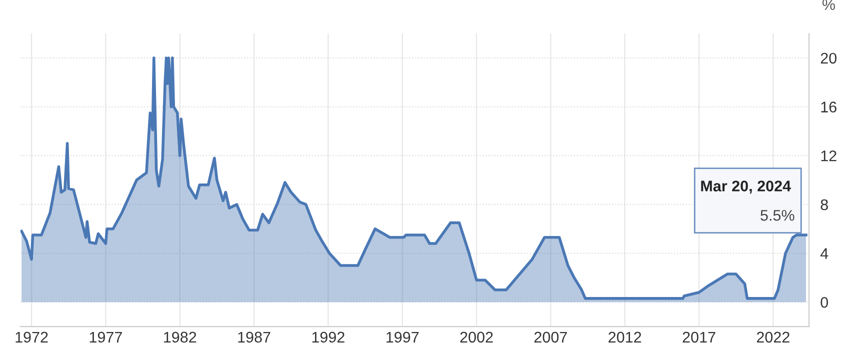  I want to click on x-tick-label: 1977, so click(106, 337).